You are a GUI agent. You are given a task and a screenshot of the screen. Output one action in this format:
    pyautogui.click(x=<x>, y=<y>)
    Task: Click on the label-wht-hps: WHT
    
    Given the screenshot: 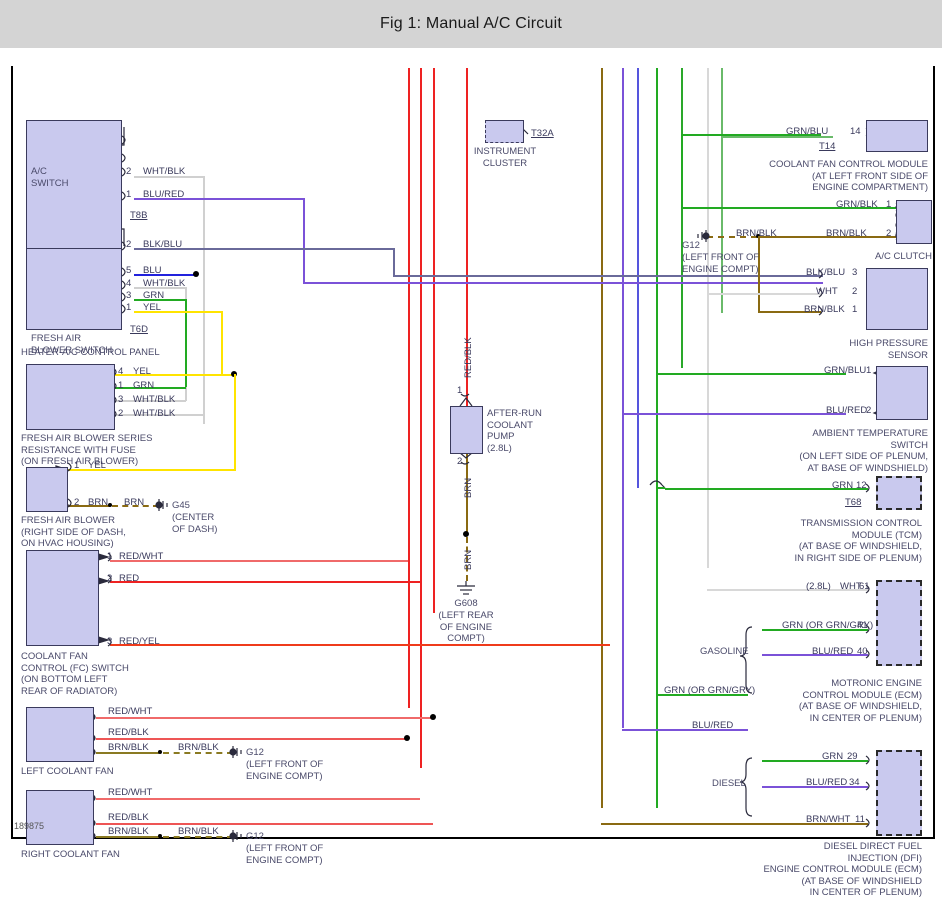 What is the action you would take?
    pyautogui.click(x=827, y=291)
    